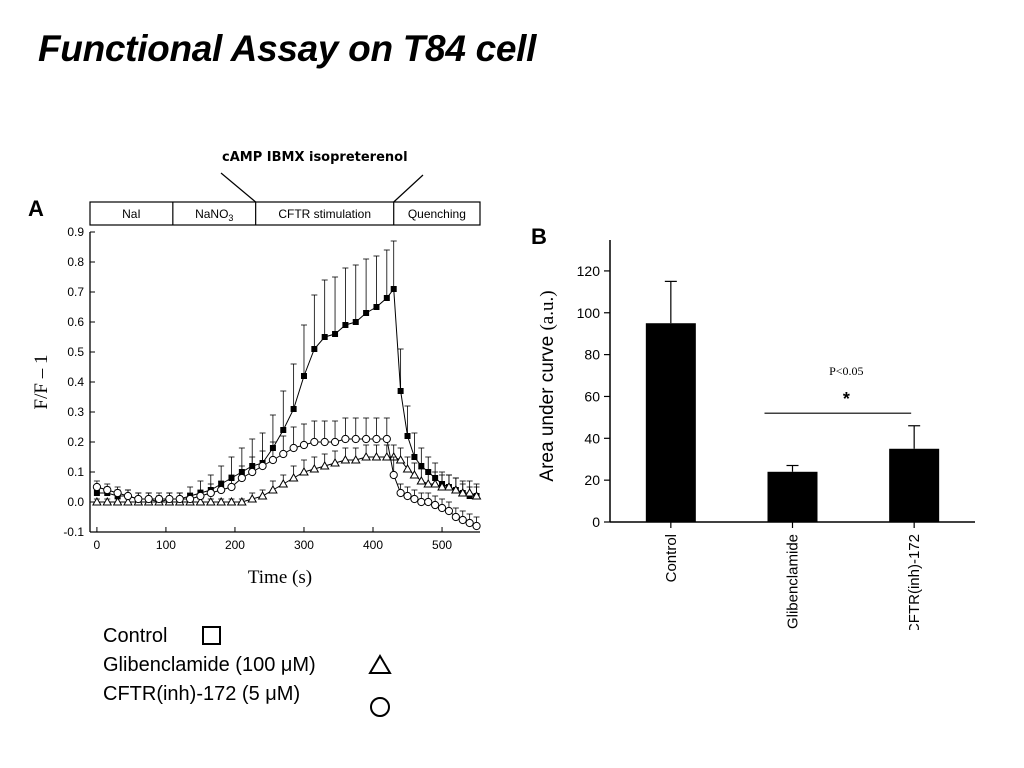 This screenshot has height=768, width=1024. Describe the element at coordinates (408, 188) in the screenshot. I see `annotation-pointer-right` at that location.